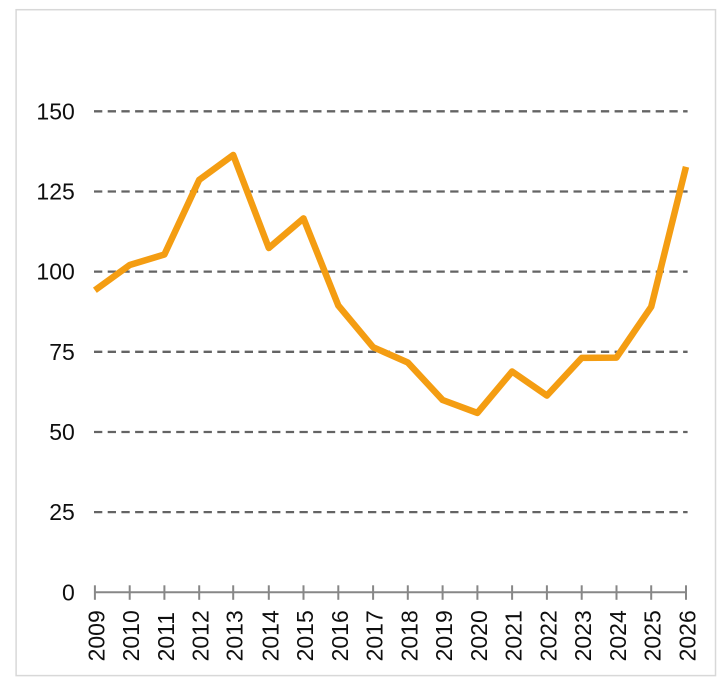 The width and height of the screenshot is (727, 688). What do you see at coordinates (479, 635) in the screenshot?
I see `svg-text: 2020` at bounding box center [479, 635].